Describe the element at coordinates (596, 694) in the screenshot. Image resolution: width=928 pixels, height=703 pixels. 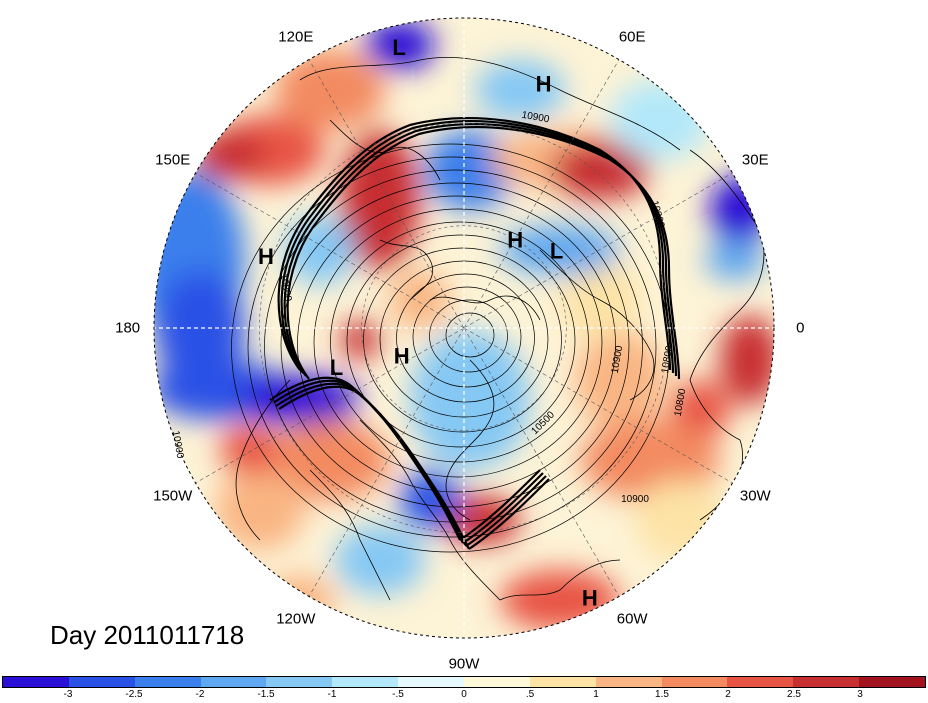
I see `colorbar-tick-label: 1` at that location.